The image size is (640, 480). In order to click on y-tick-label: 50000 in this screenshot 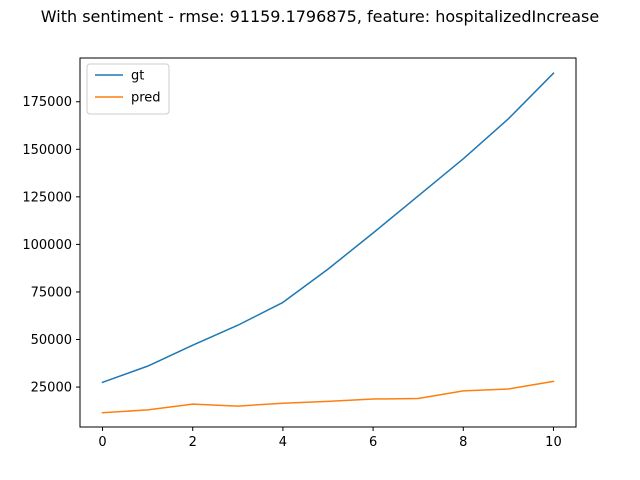, I will do `click(51, 340)`.